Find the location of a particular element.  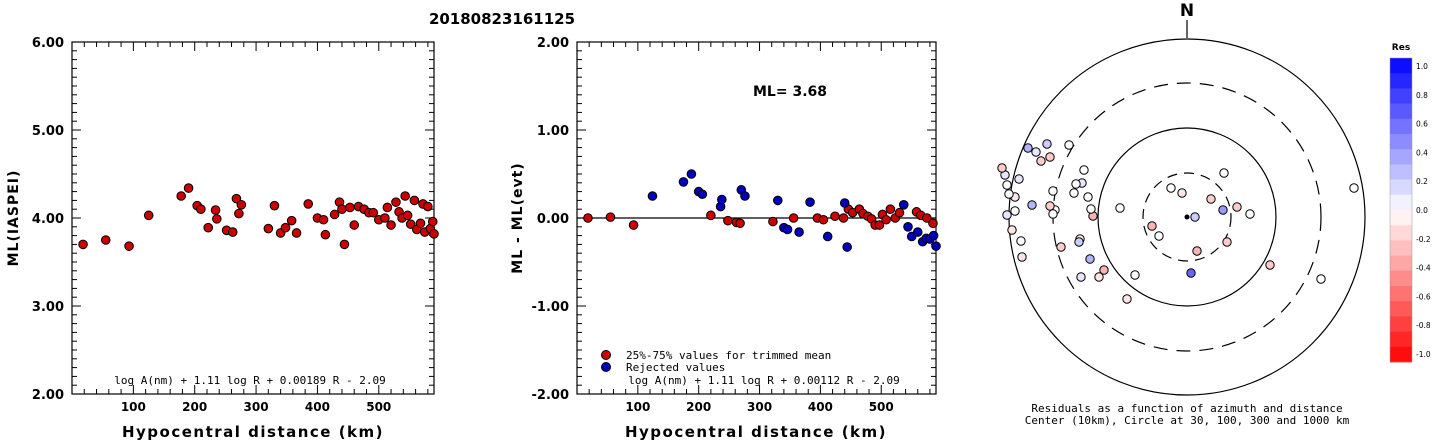

colorbar-tick-label: -0.4 is located at coordinates (1423, 268).